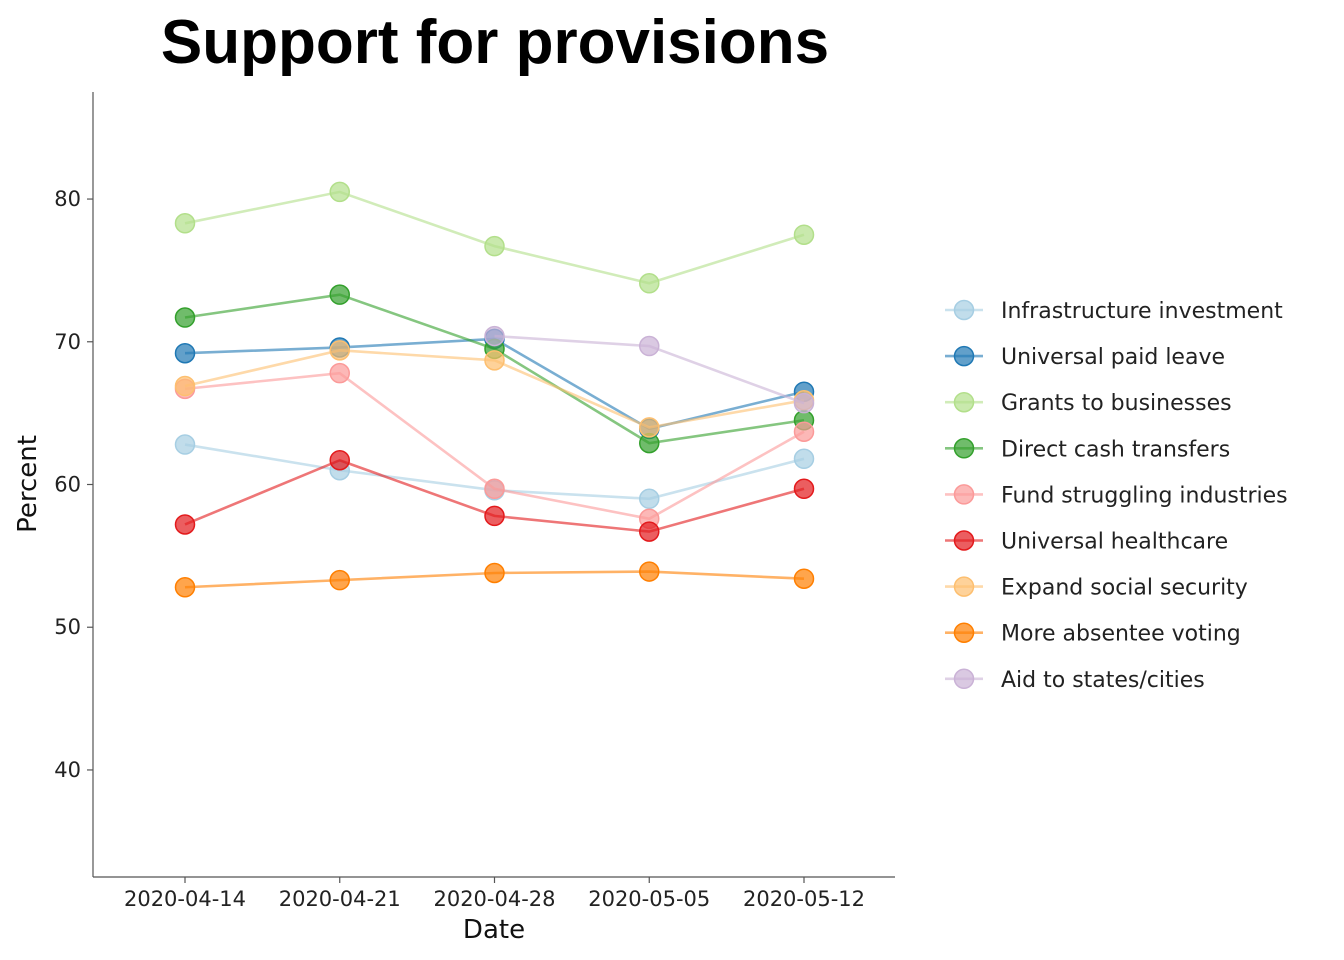 Image resolution: width=1344 pixels, height=960 pixels. Describe the element at coordinates (1121, 634) in the screenshot. I see `legend-label: More absentee voting` at that location.